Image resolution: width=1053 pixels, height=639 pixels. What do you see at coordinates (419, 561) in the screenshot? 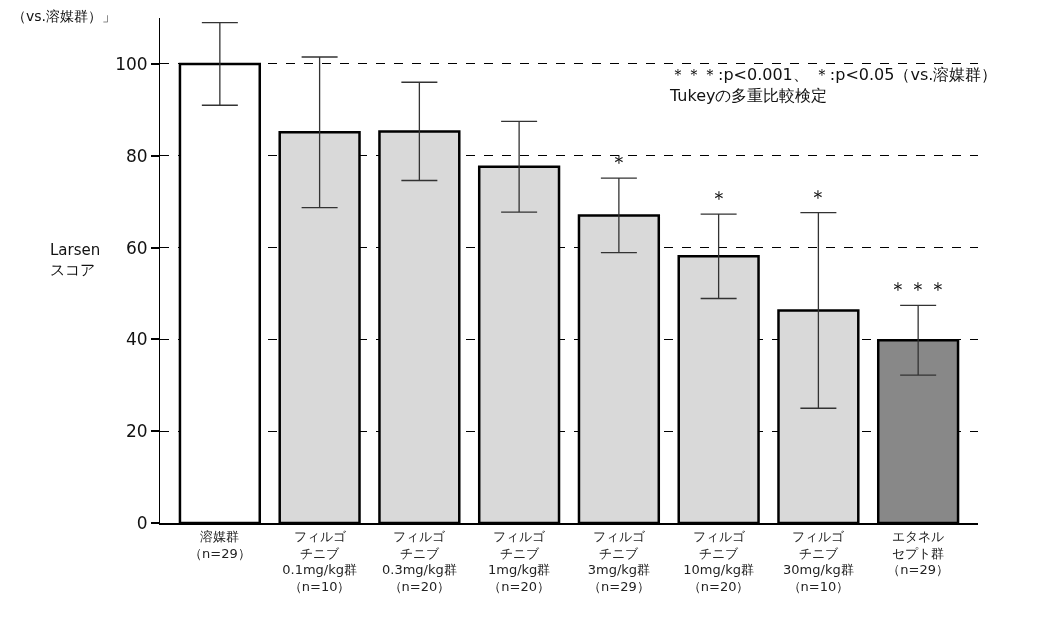
I see `x-tick-label: フィルゴチニブ0.3mg/kg群（n=20）` at bounding box center [419, 561].